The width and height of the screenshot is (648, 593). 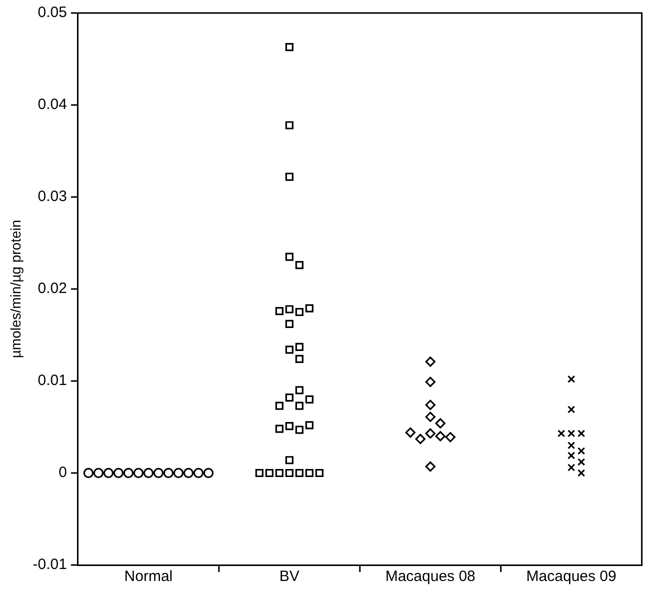 I want to click on x-tick-label: Macaques 08, so click(x=430, y=577).